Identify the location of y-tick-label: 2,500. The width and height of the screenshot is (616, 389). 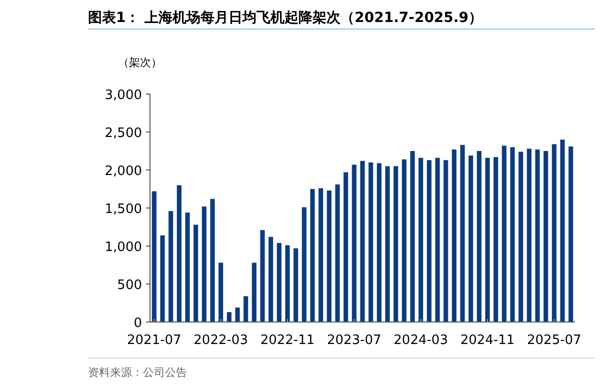
(123, 133).